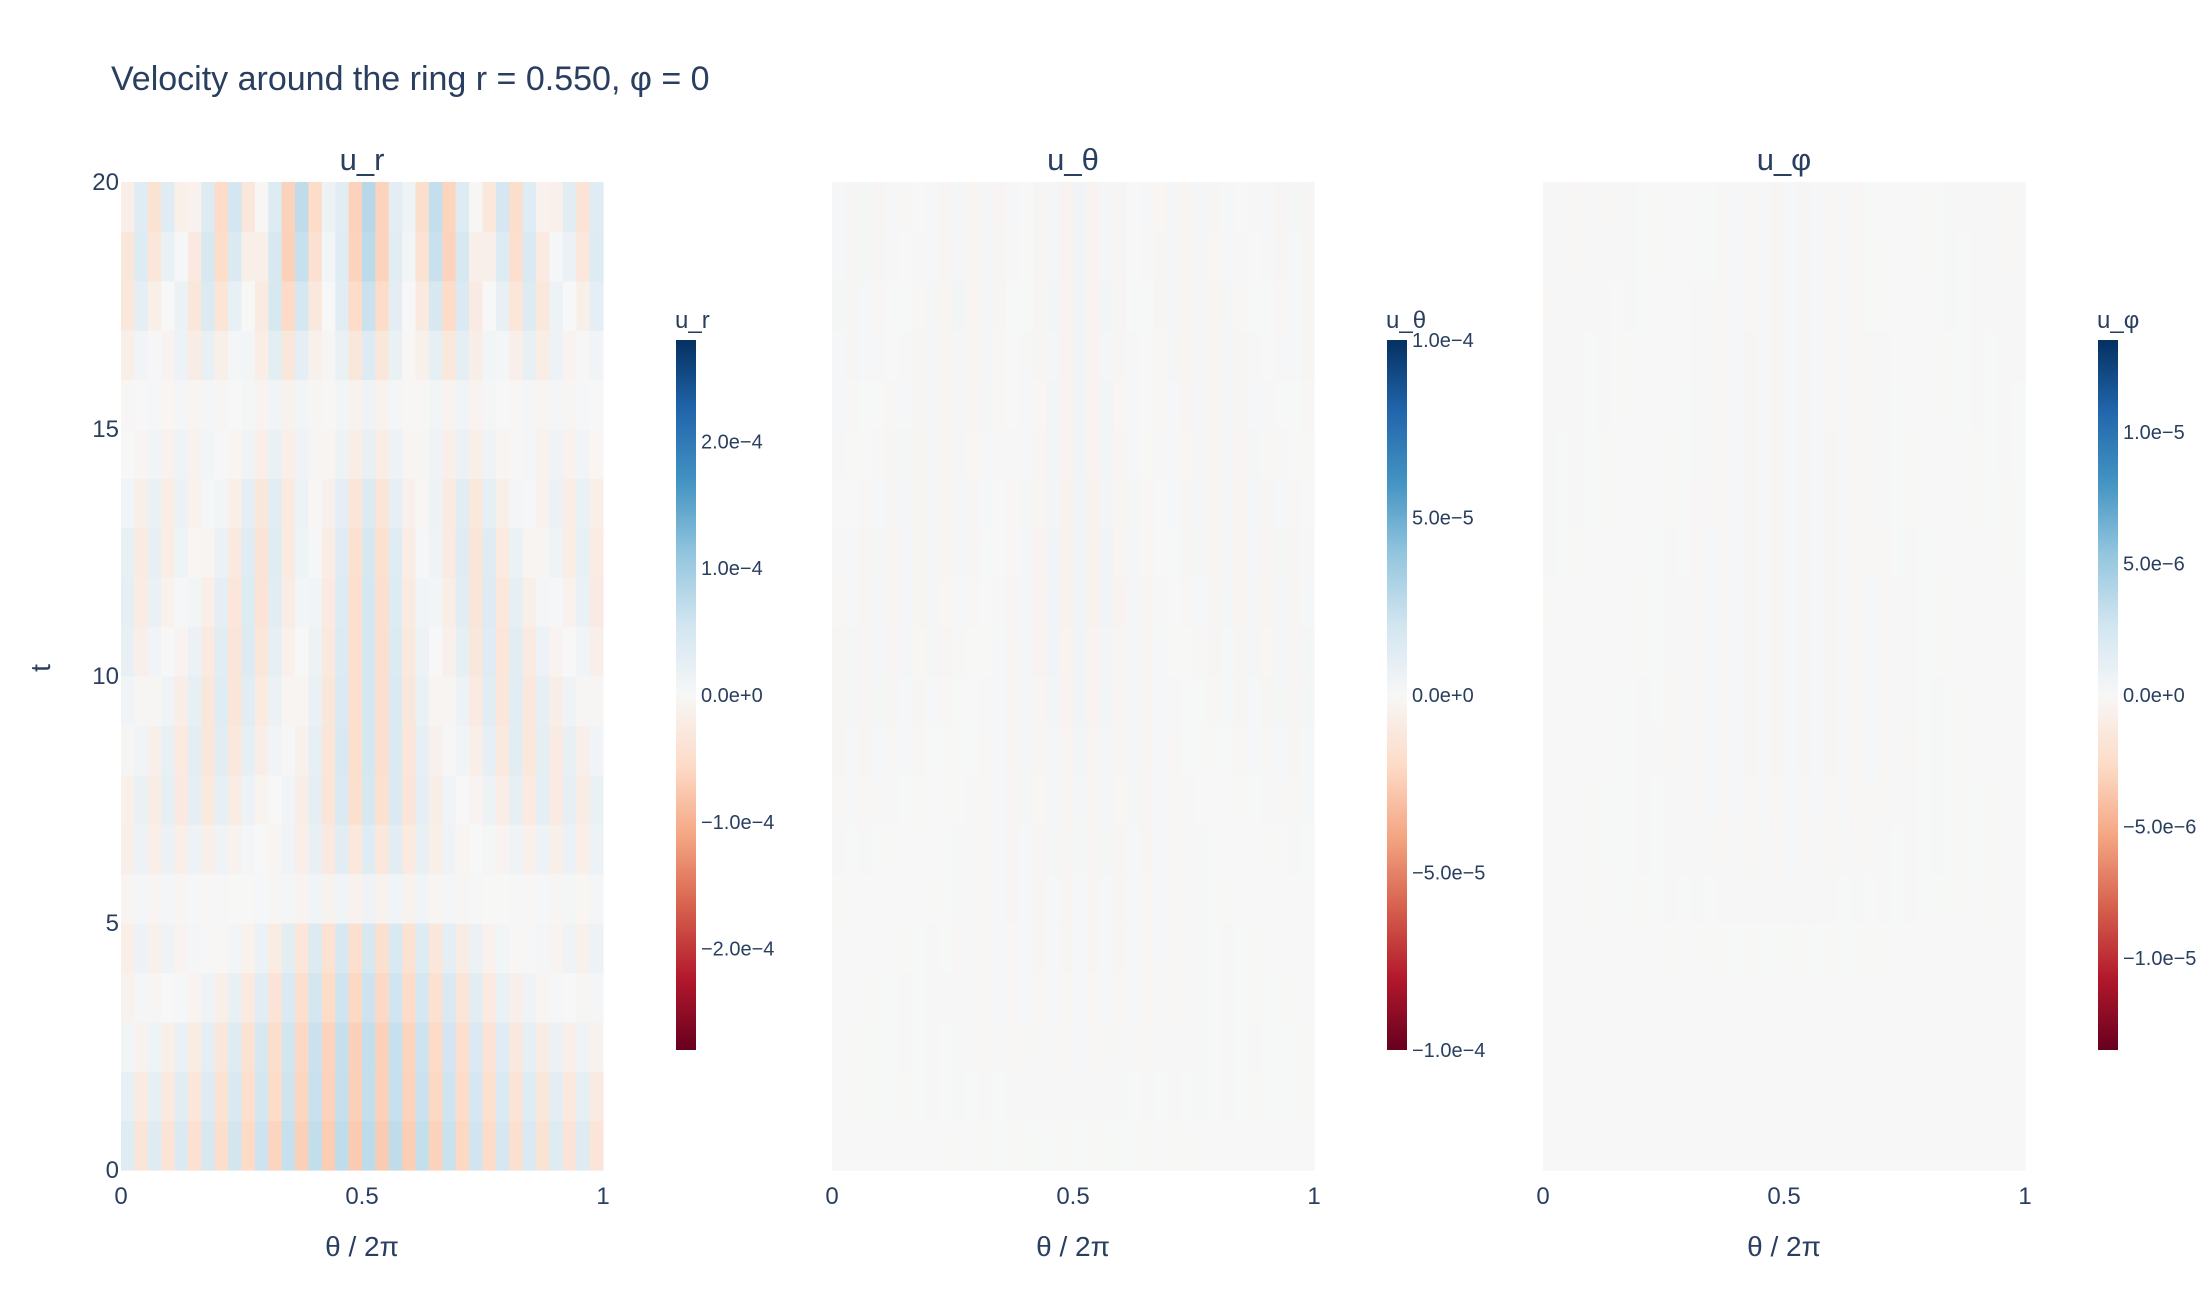 The height and width of the screenshot is (1300, 2200). I want to click on y-tick-label: 20, so click(105, 182).